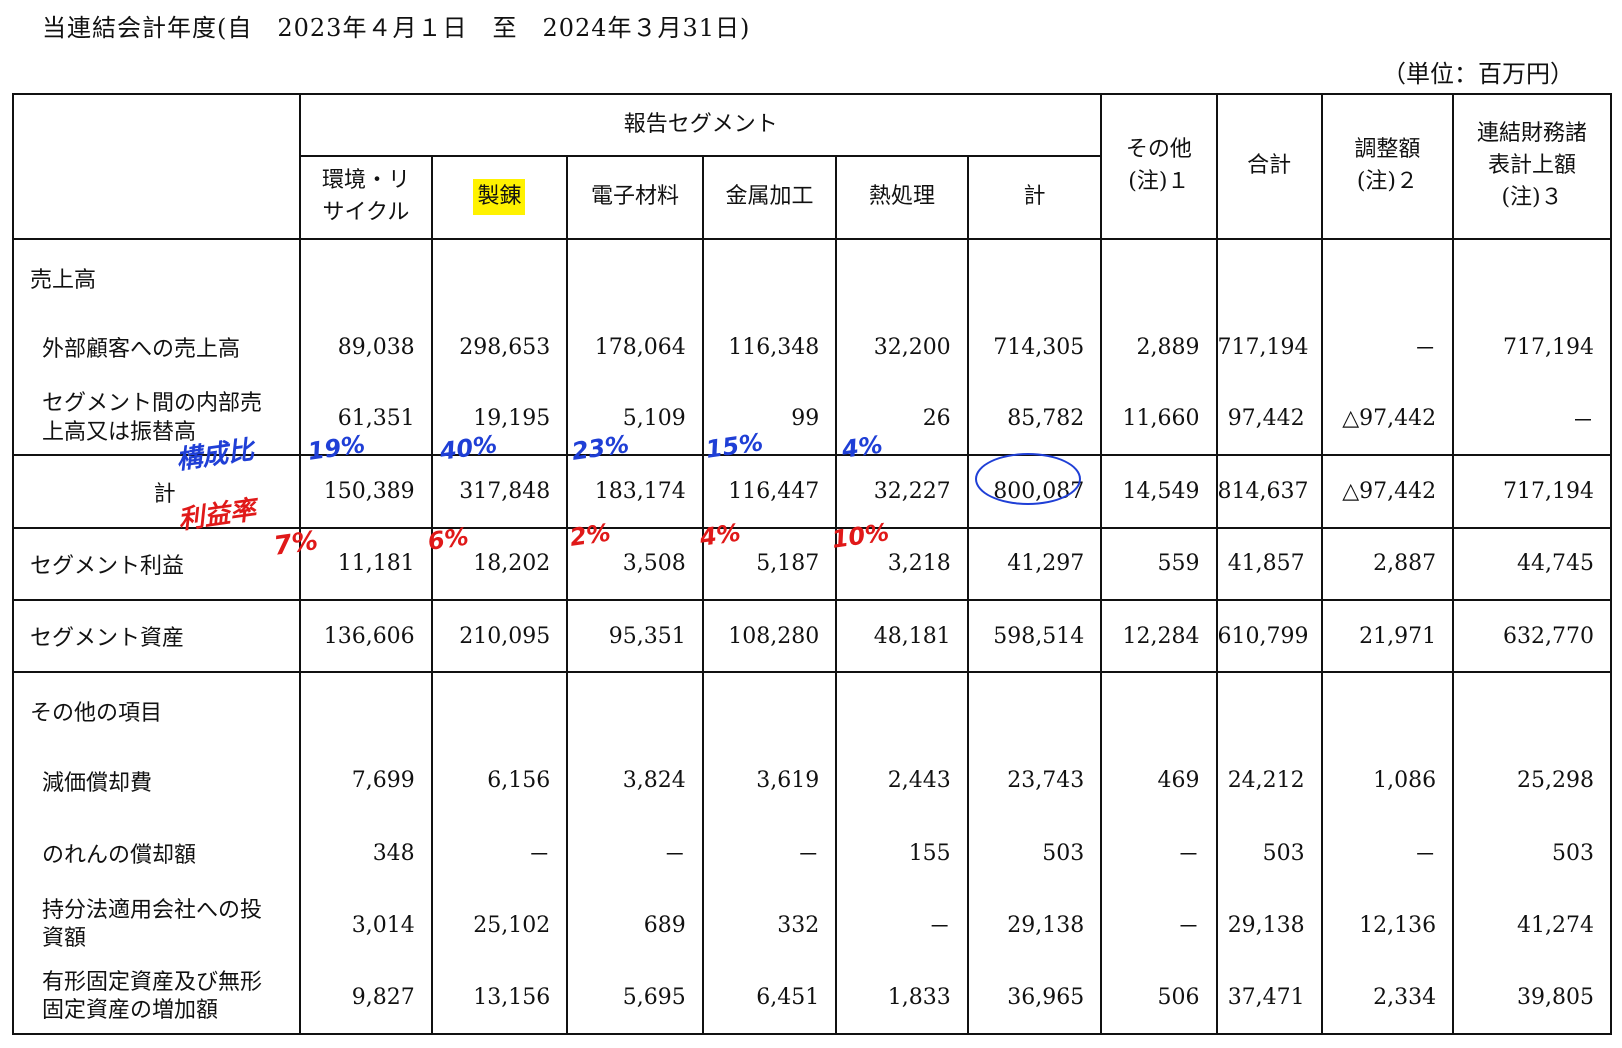 The width and height of the screenshot is (1622, 1048). Describe the element at coordinates (1387, 998) in the screenshot. I see `capex-increase-value: 2,334` at that location.